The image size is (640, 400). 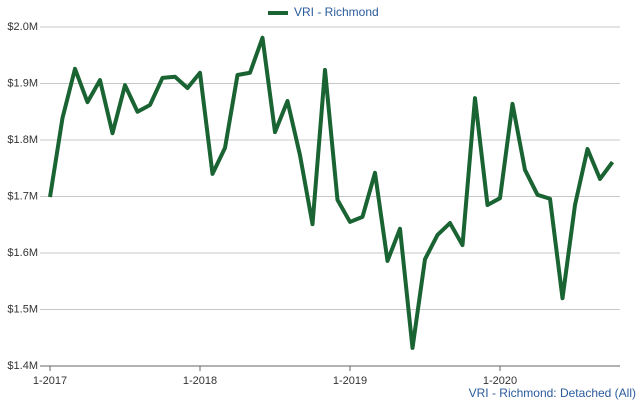 I want to click on y-tick-label: $1.8M, so click(x=22, y=140).